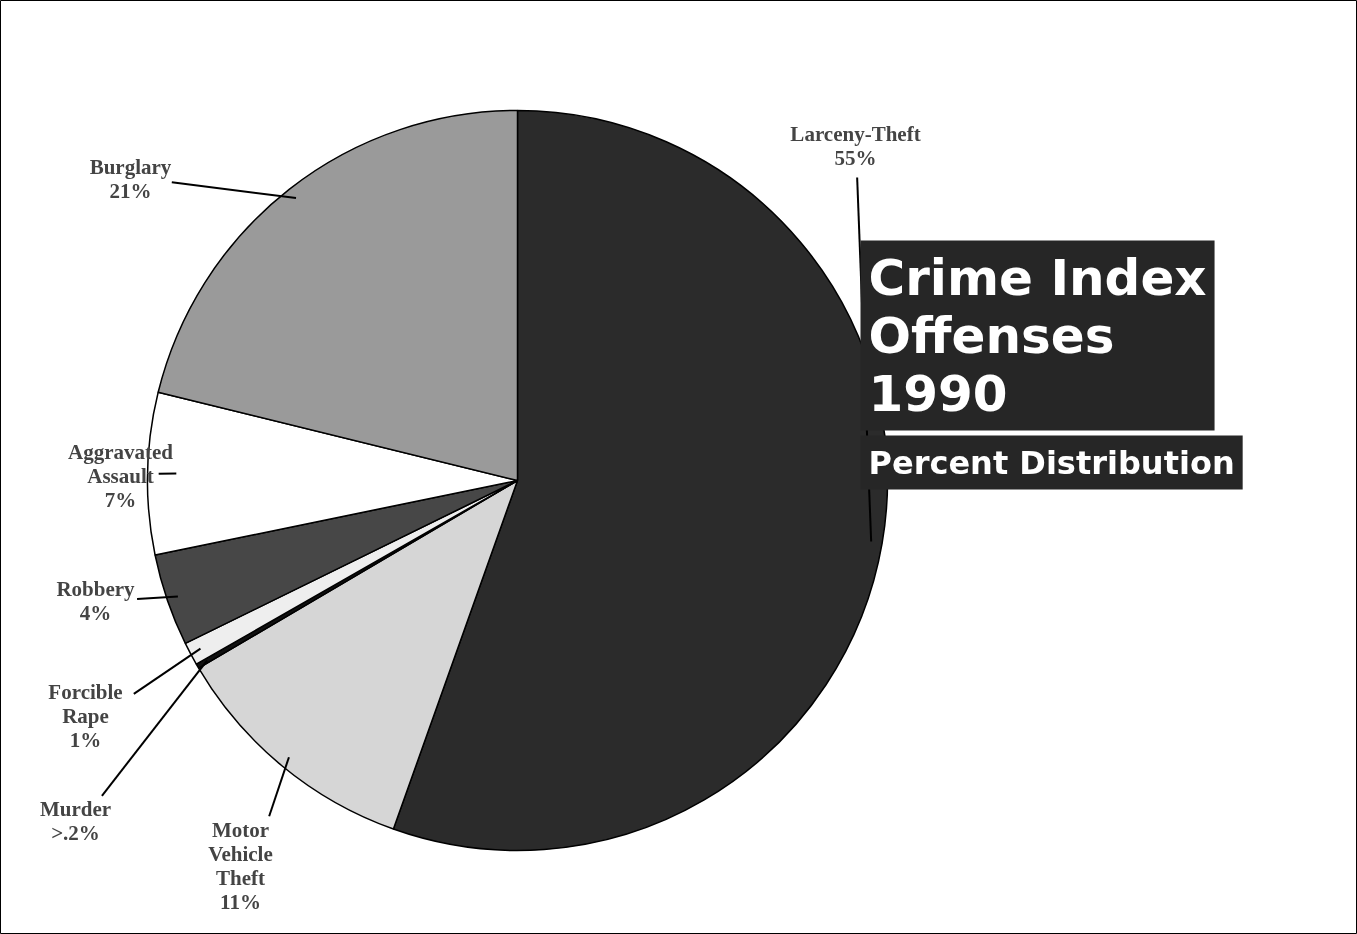 The height and width of the screenshot is (934, 1357). Describe the element at coordinates (75, 808) in the screenshot. I see `slice-label: Murder` at that location.